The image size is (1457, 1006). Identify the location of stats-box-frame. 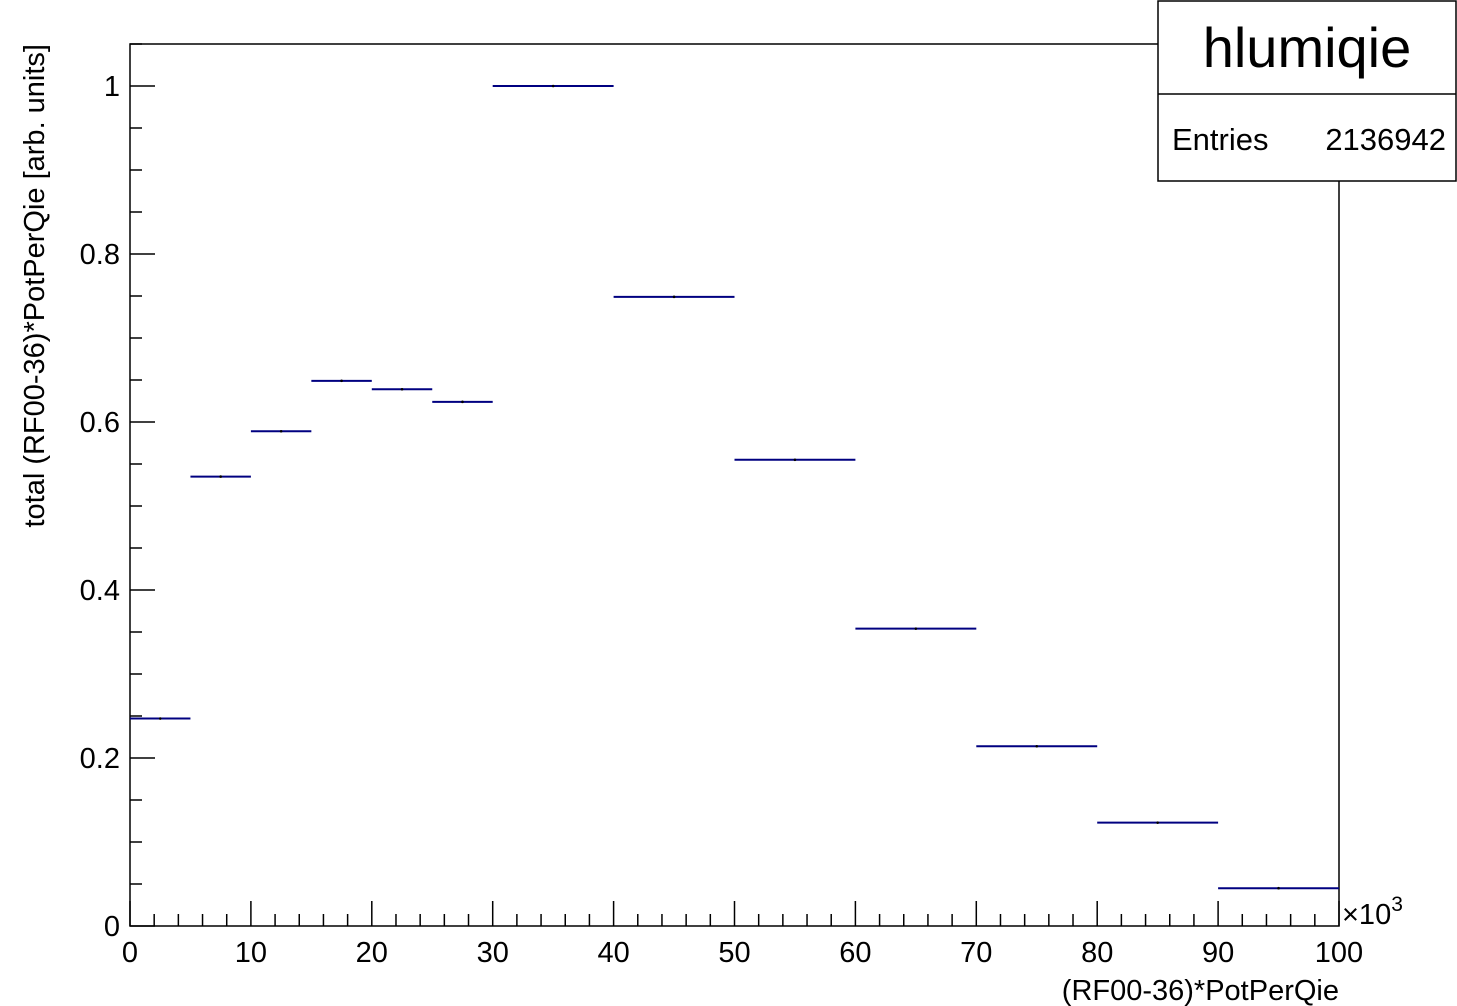
(1307, 91).